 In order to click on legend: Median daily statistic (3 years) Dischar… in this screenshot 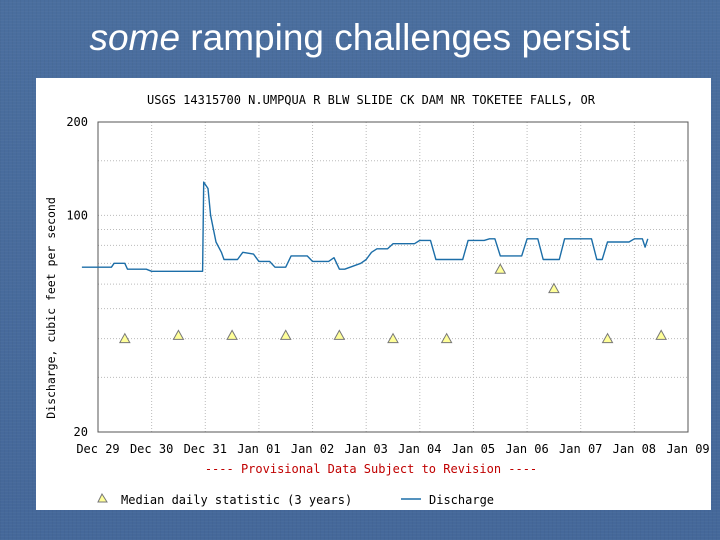, I will do `click(295, 499)`.